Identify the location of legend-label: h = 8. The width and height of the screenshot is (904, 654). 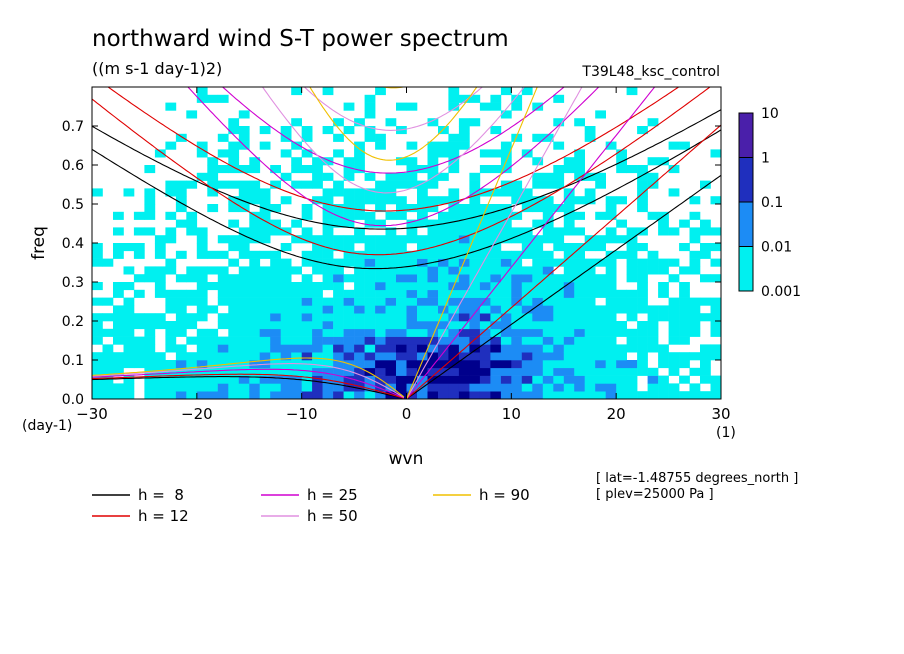
(161, 495).